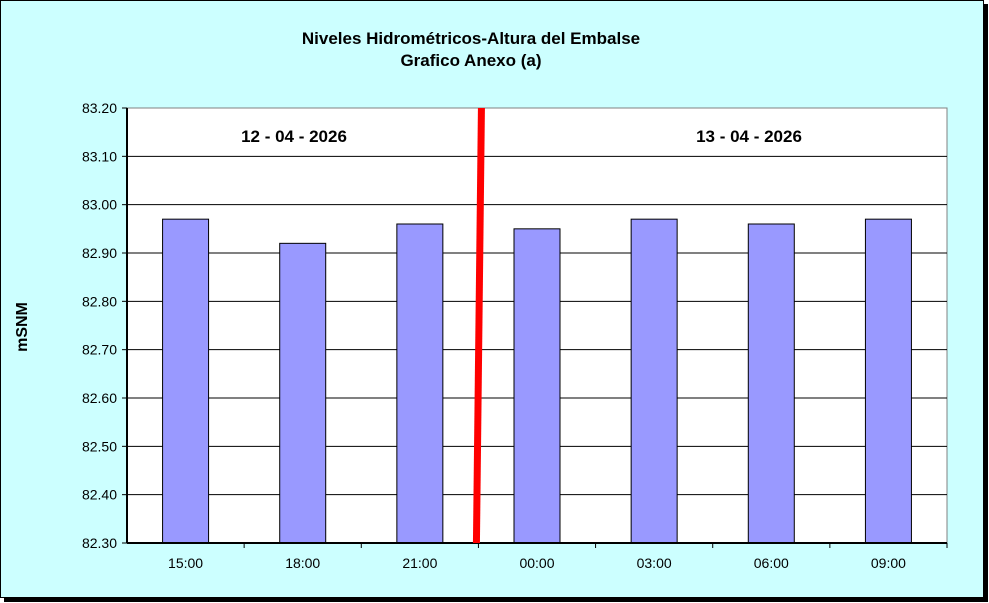 The image size is (989, 603). What do you see at coordinates (99, 301) in the screenshot?
I see `y-tick-label: 82.80` at bounding box center [99, 301].